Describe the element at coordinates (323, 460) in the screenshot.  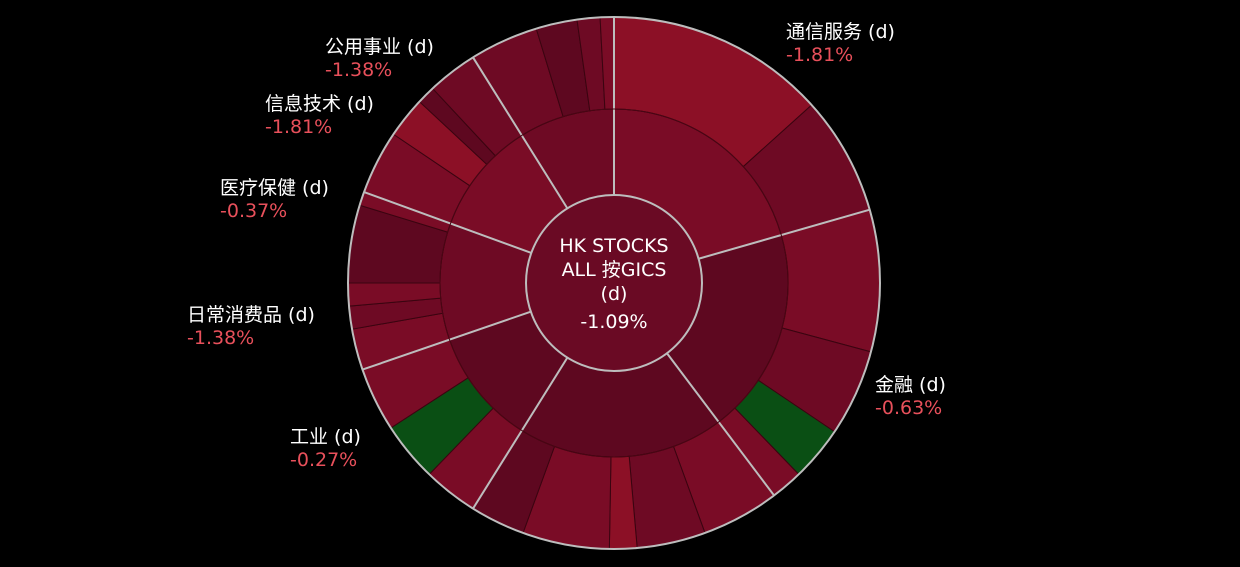
I see `sector-value-industrials: -0.27%` at that location.